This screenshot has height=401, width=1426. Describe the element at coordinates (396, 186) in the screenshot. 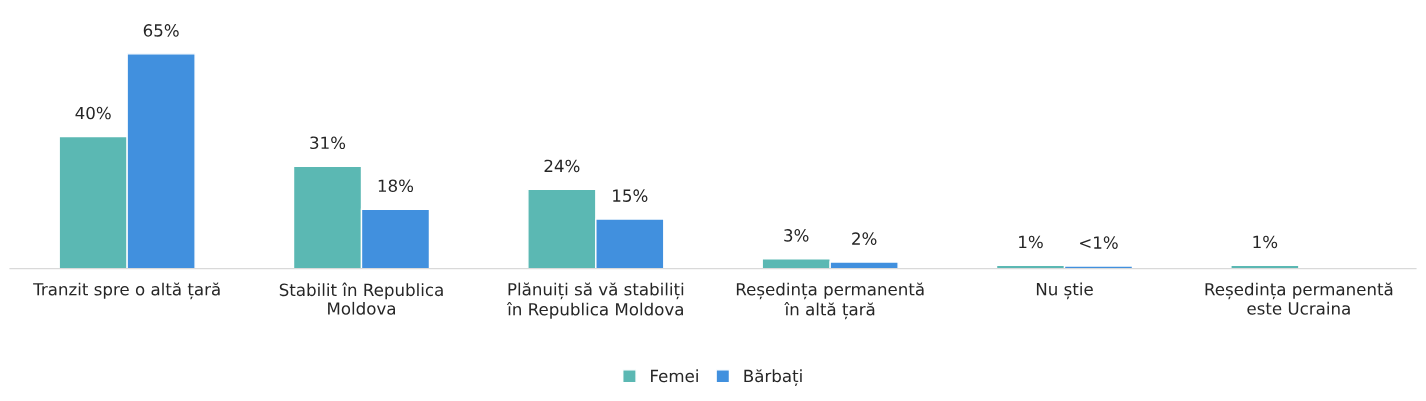

I see `data-label: 18%` at that location.